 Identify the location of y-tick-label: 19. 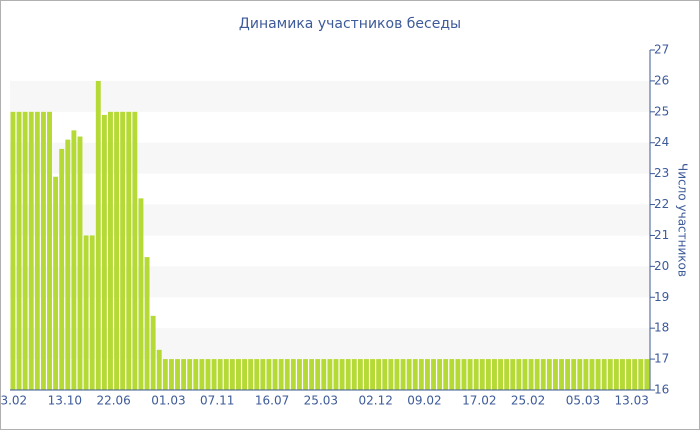
(661, 297).